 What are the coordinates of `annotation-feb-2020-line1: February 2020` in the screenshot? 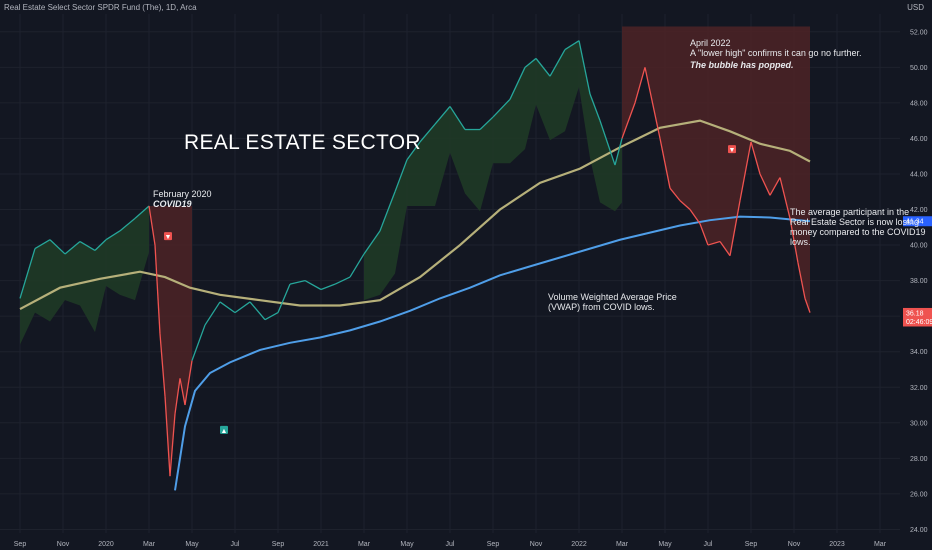 It's located at (182, 194).